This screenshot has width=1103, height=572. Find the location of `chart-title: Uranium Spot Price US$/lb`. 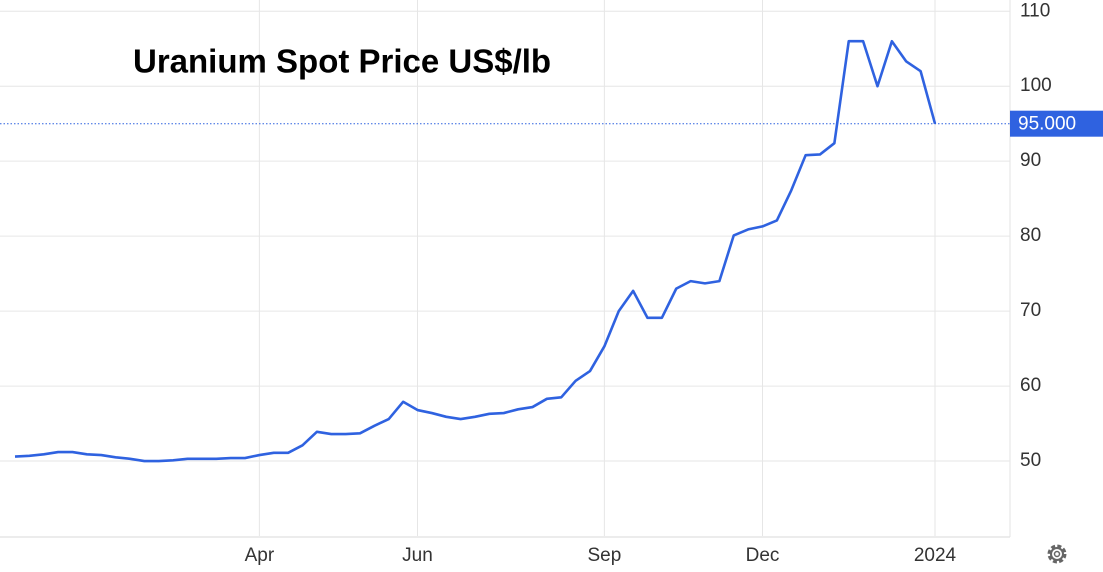

chart-title: Uranium Spot Price US$/lb is located at coordinates (342, 61).